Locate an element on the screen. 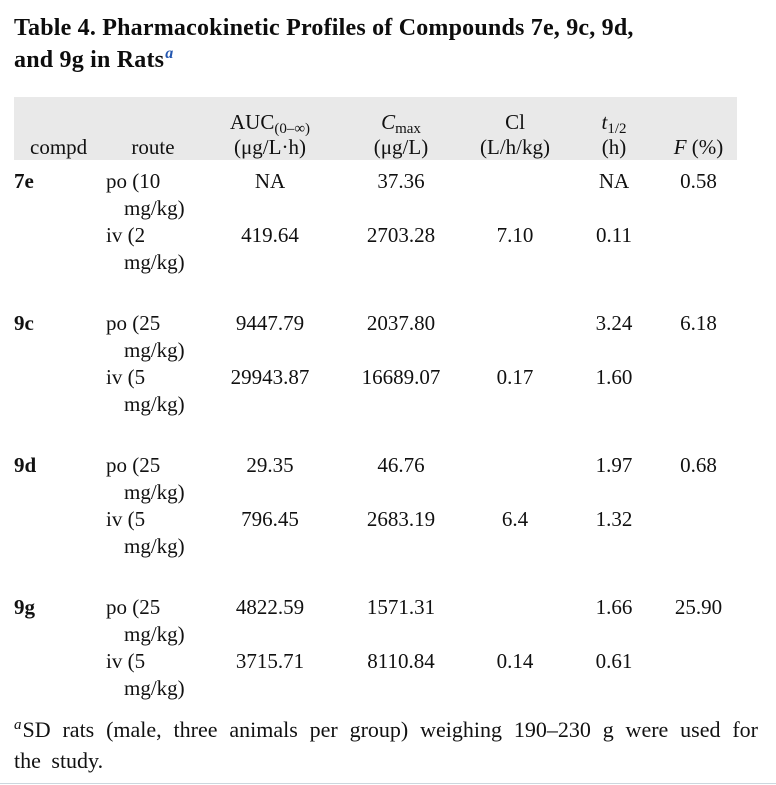 This screenshot has width=776, height=785. footnote-marker: a is located at coordinates (18, 725).